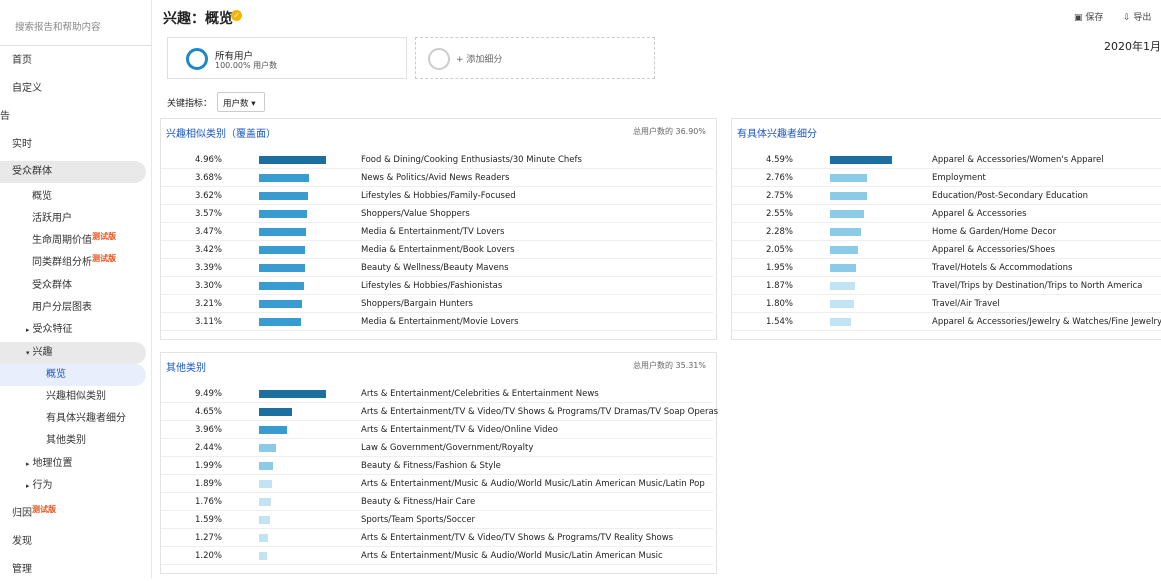 Image resolution: width=1161 pixels, height=581 pixels. Describe the element at coordinates (417, 304) in the screenshot. I see `row-category-link: Shoppers/Bargain Hunters` at that location.